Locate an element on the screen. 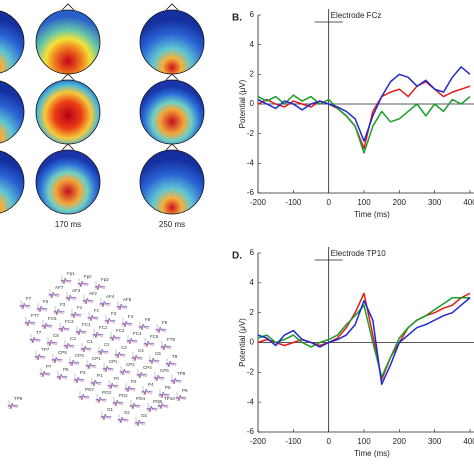 This screenshot has height=474, width=474. electrode-label: Pz is located at coordinates (117, 378).